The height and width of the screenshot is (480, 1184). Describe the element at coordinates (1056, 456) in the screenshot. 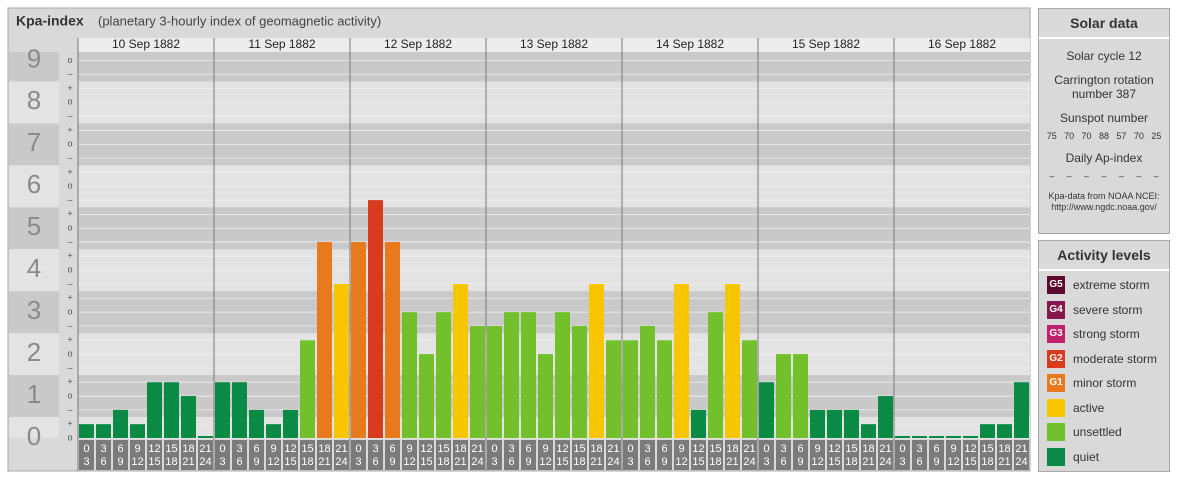

I see `level-badge` at that location.